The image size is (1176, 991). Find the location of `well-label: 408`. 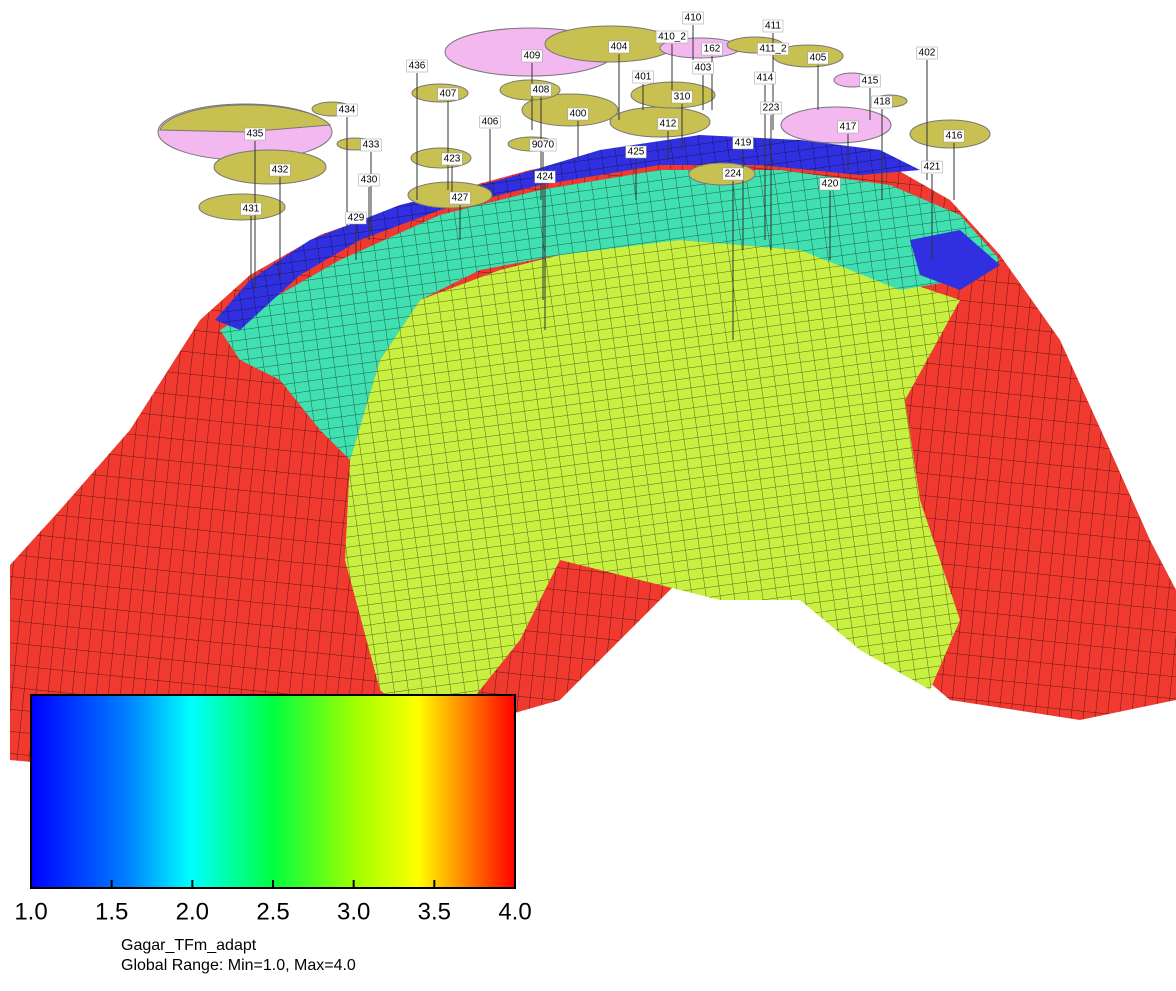

well-label: 408 is located at coordinates (541, 90).